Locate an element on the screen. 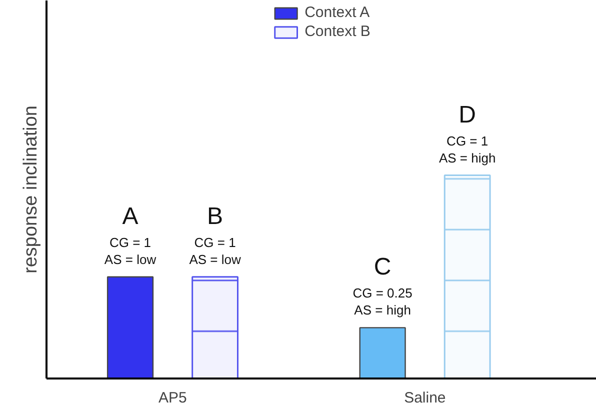 The image size is (596, 413). text: AS = high is located at coordinates (467, 158).